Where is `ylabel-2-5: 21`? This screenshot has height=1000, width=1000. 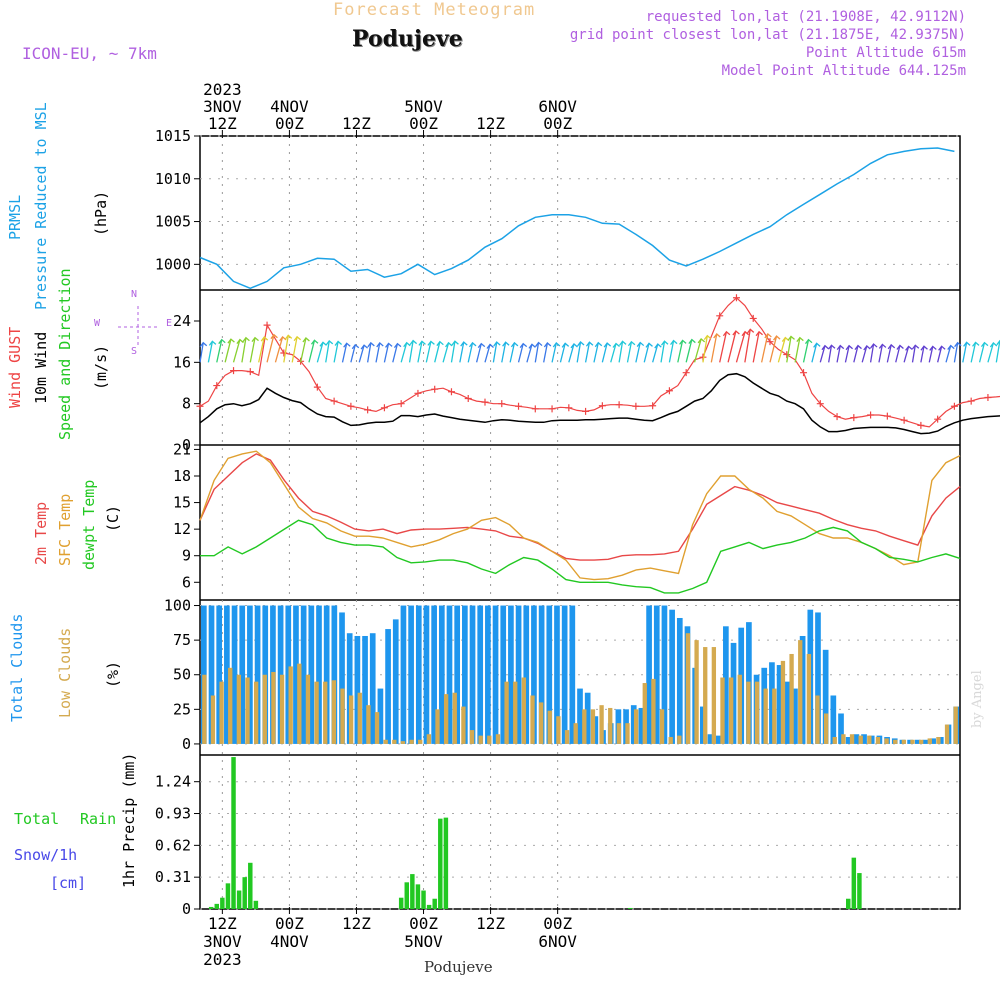
ylabel-2-5: 21 is located at coordinates (182, 449).